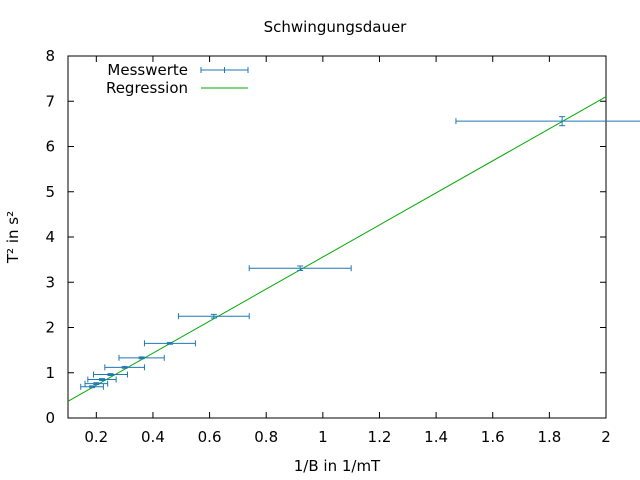 The image size is (640, 480). I want to click on x-tick-label: 1.4, so click(436, 437).